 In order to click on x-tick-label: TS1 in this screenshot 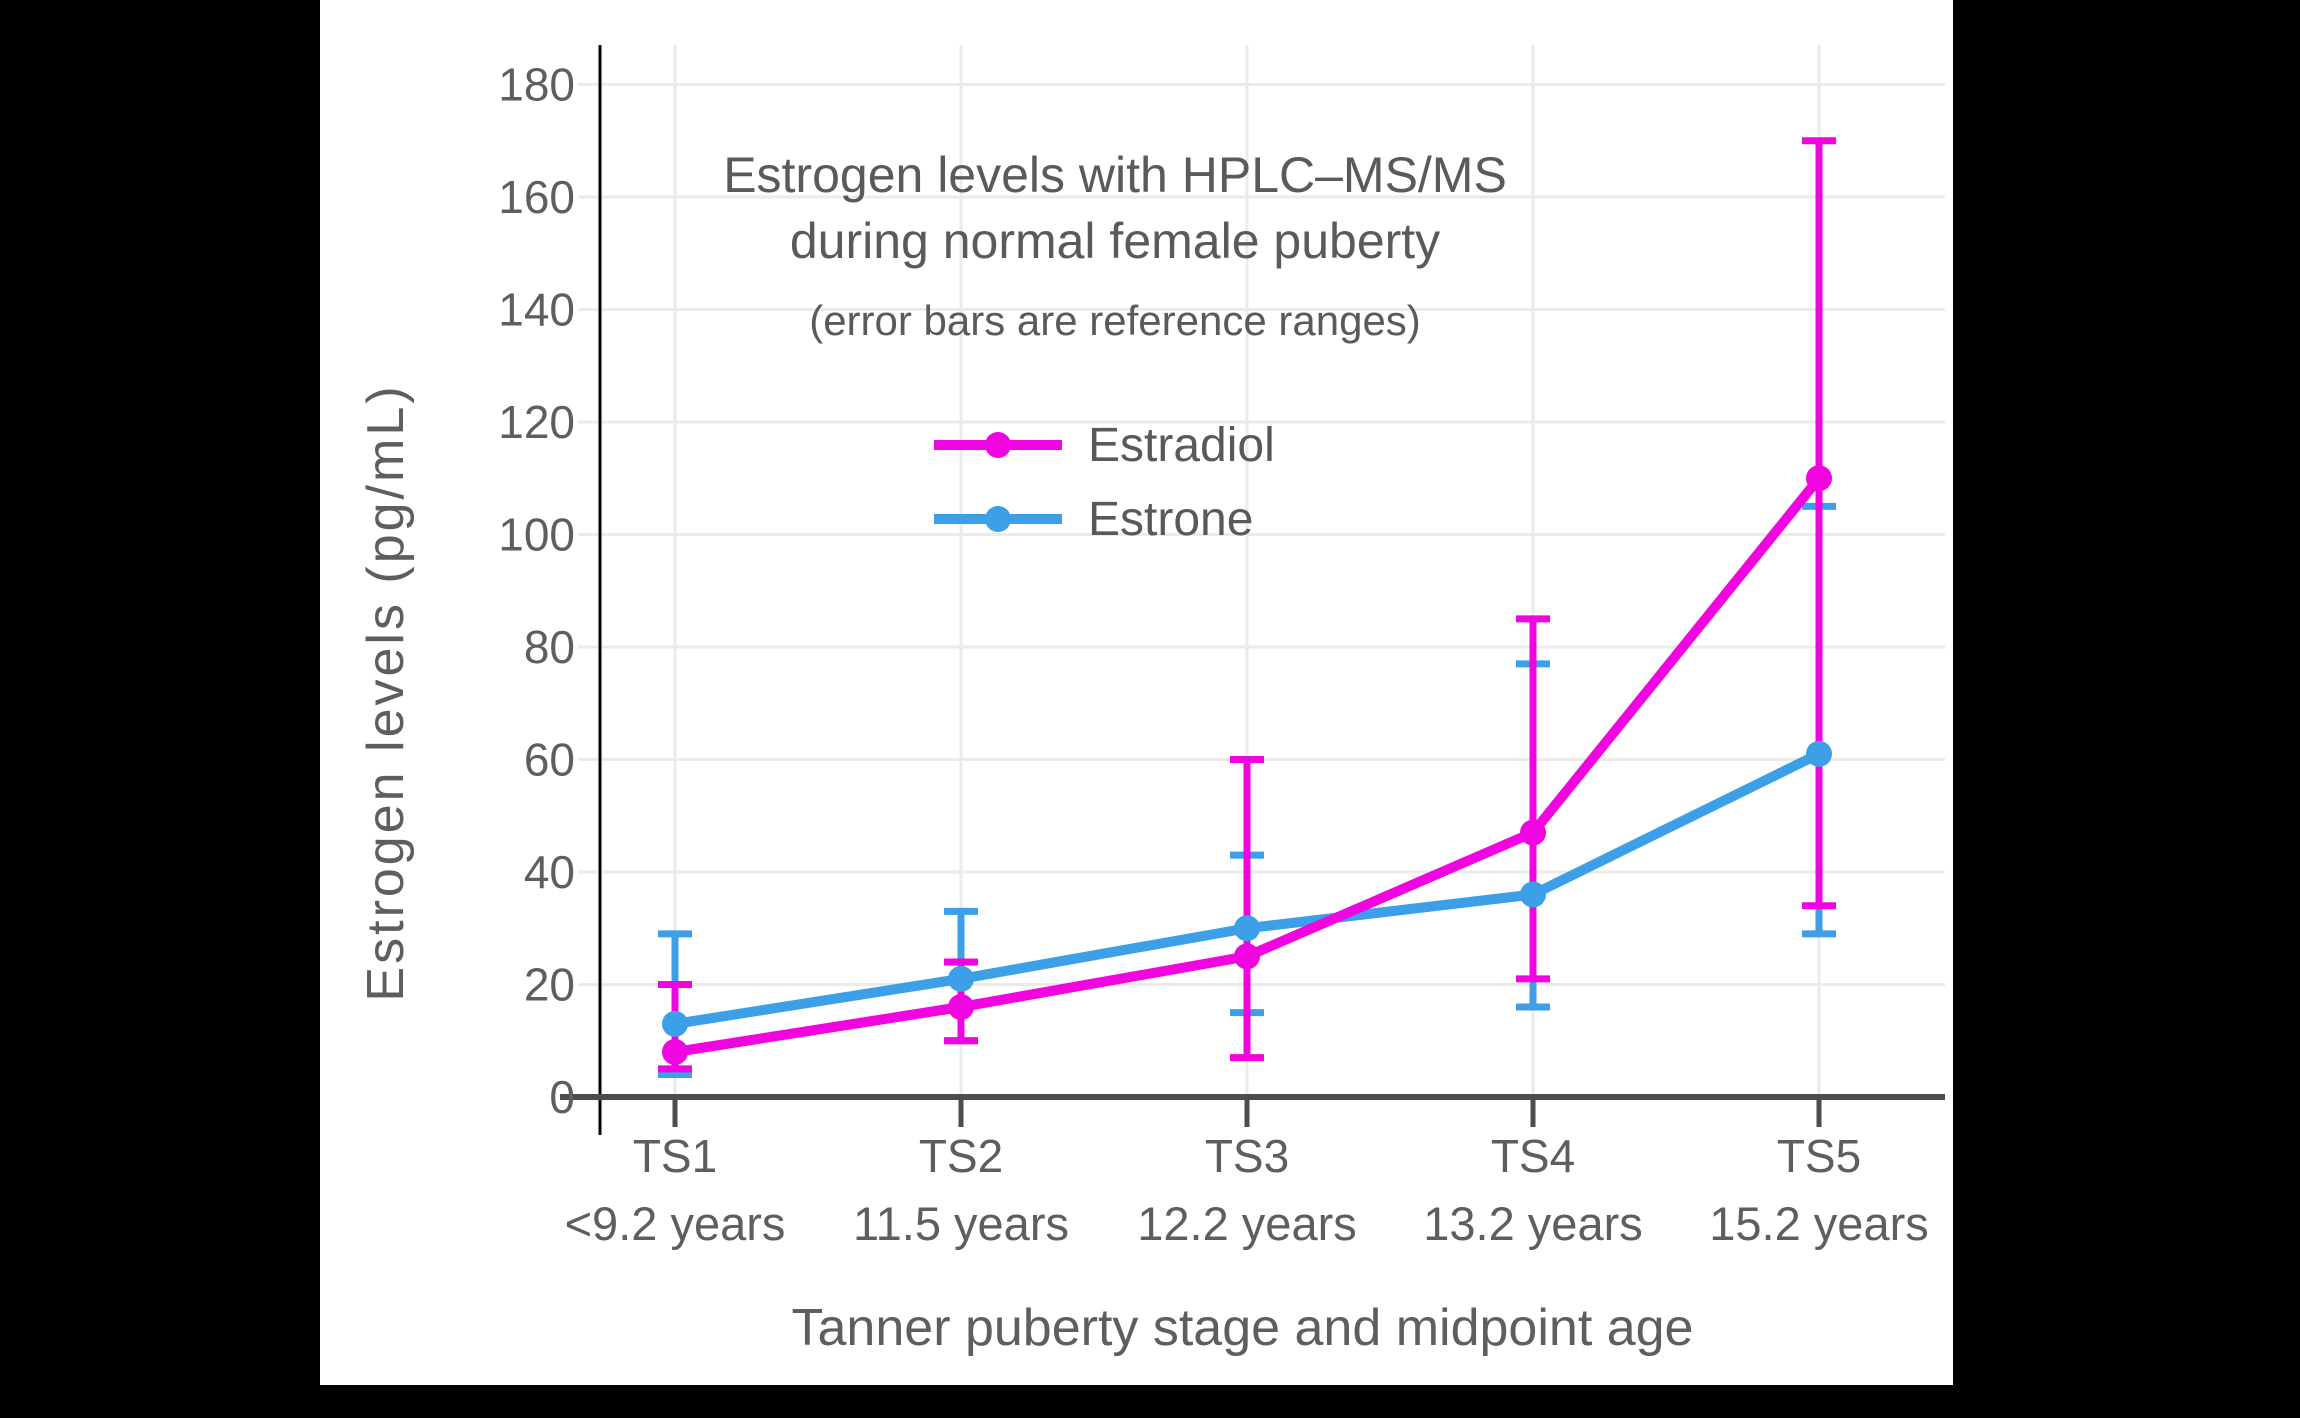, I will do `click(675, 1156)`.